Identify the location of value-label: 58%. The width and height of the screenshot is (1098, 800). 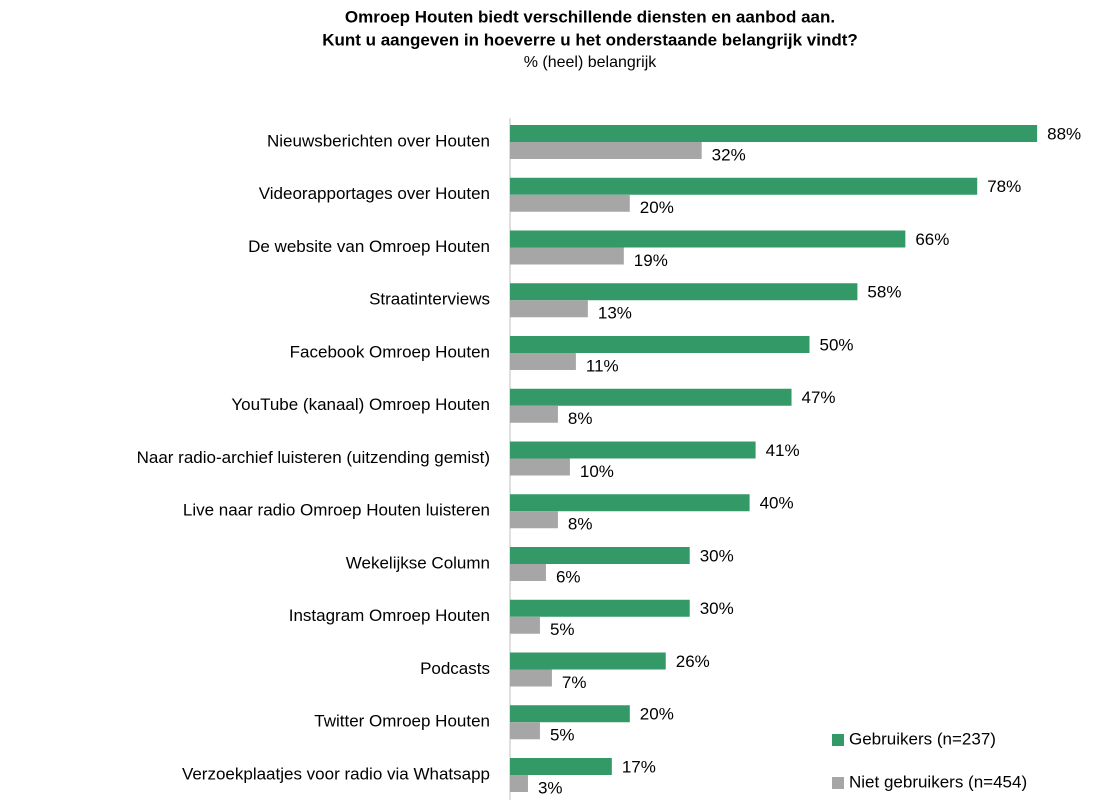
(884, 292).